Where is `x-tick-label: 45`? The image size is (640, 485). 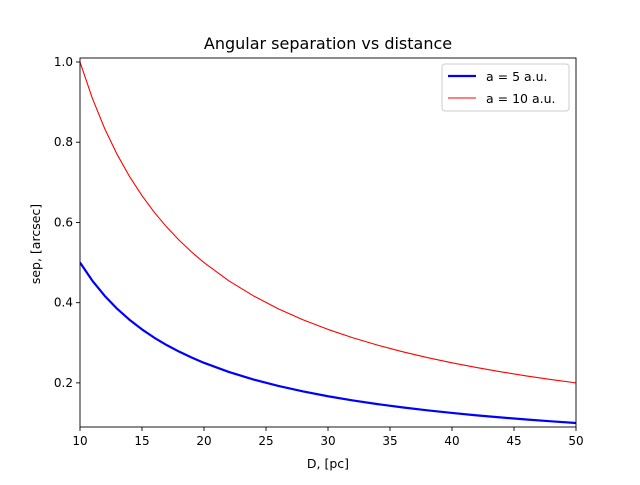 x-tick-label: 45 is located at coordinates (513, 441).